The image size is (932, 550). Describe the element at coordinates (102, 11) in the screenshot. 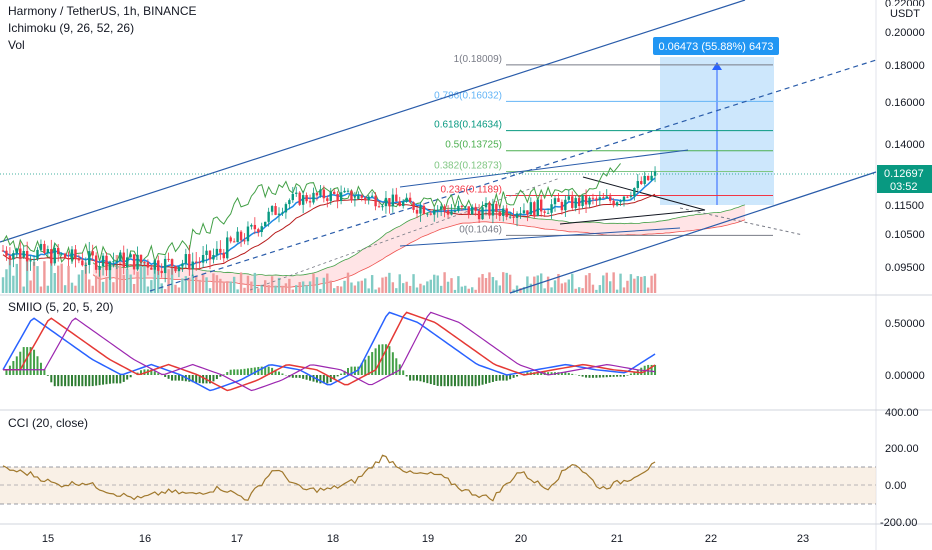

I see `symbol-title: Harmony / TetherUS, 1h, BINANCE` at that location.